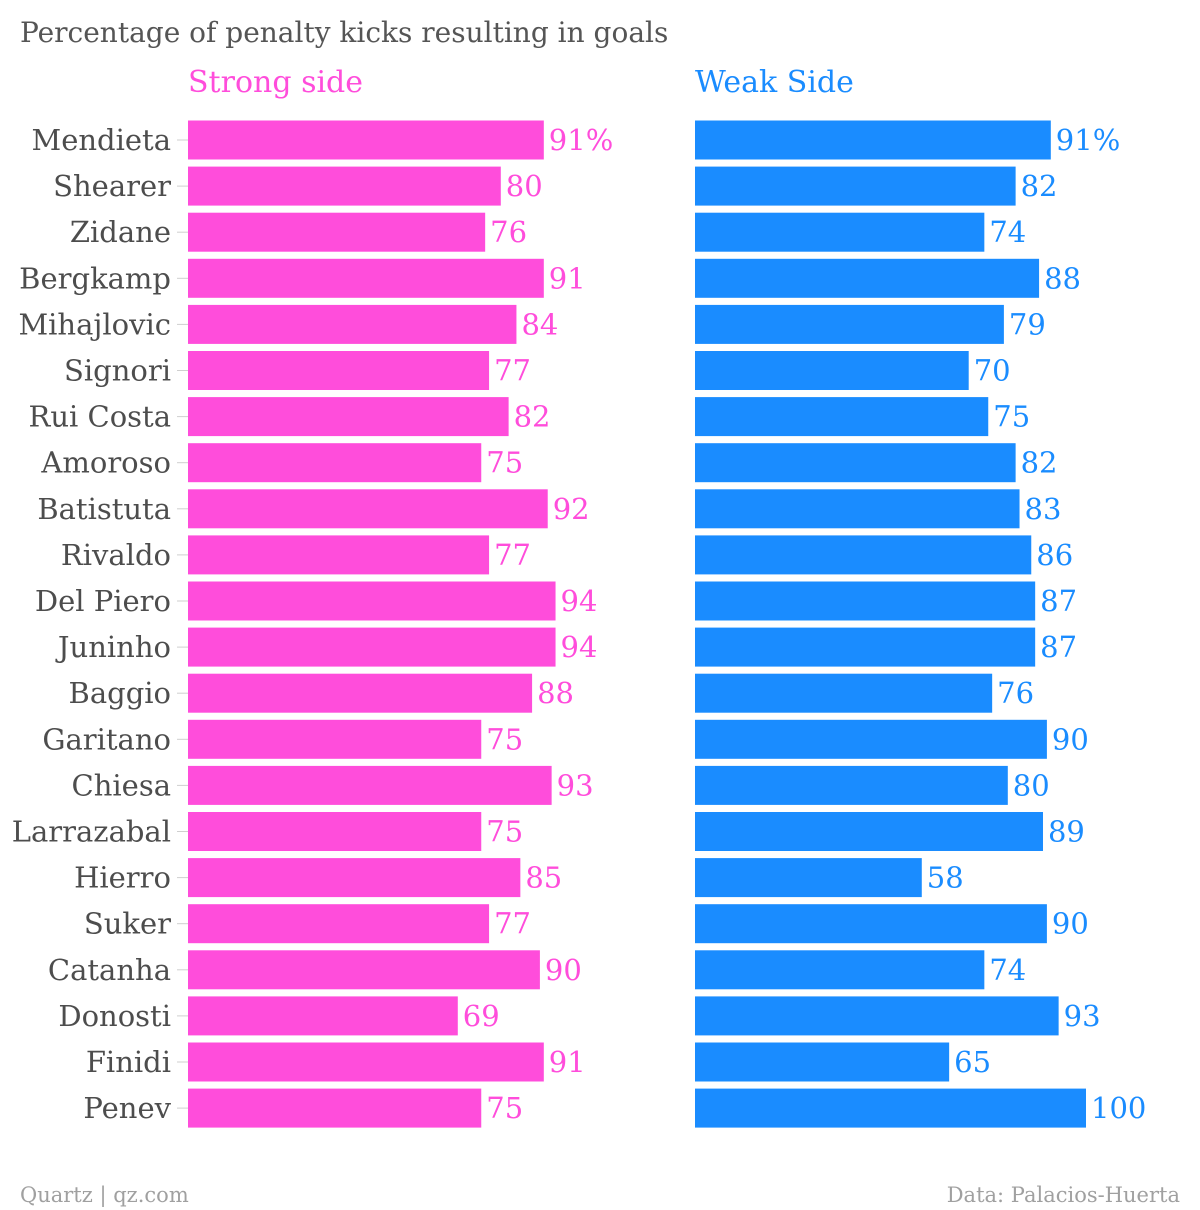  What do you see at coordinates (104, 1195) in the screenshot?
I see `footer-source-credit: Quartz | qz.com` at bounding box center [104, 1195].